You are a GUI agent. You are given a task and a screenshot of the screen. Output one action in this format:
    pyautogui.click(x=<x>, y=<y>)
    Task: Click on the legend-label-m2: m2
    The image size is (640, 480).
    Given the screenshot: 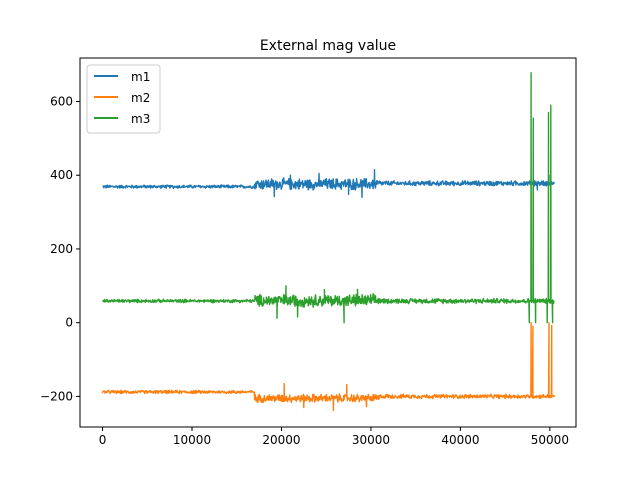 What is the action you would take?
    pyautogui.click(x=140, y=98)
    